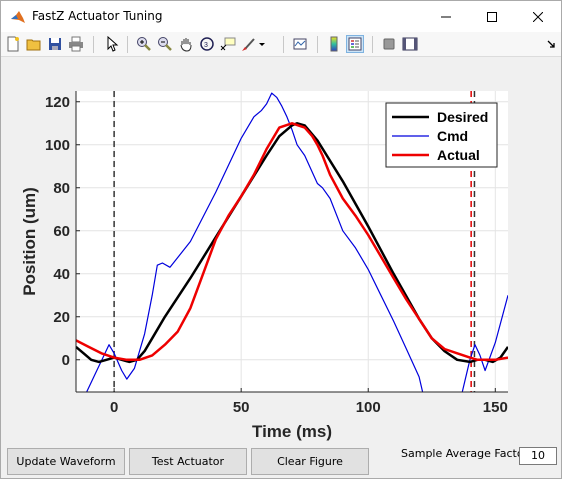  I want to click on zoom-in-icon, so click(144, 44).